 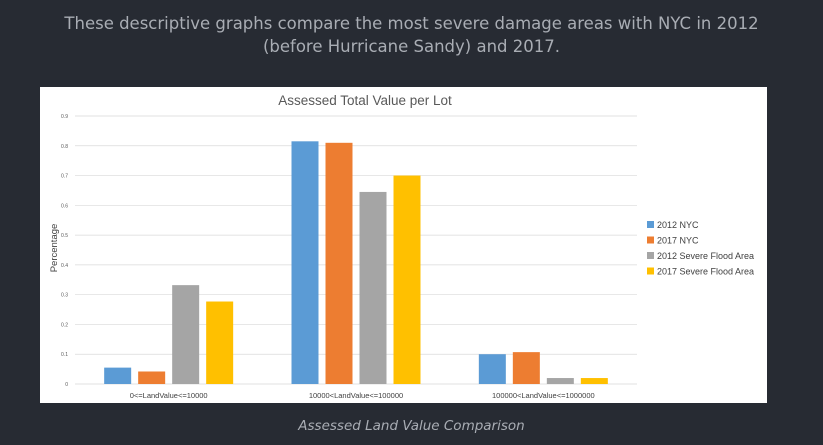 What do you see at coordinates (543, 395) in the screenshot?
I see `category-label: 100000<LandValue<=1000000` at bounding box center [543, 395].